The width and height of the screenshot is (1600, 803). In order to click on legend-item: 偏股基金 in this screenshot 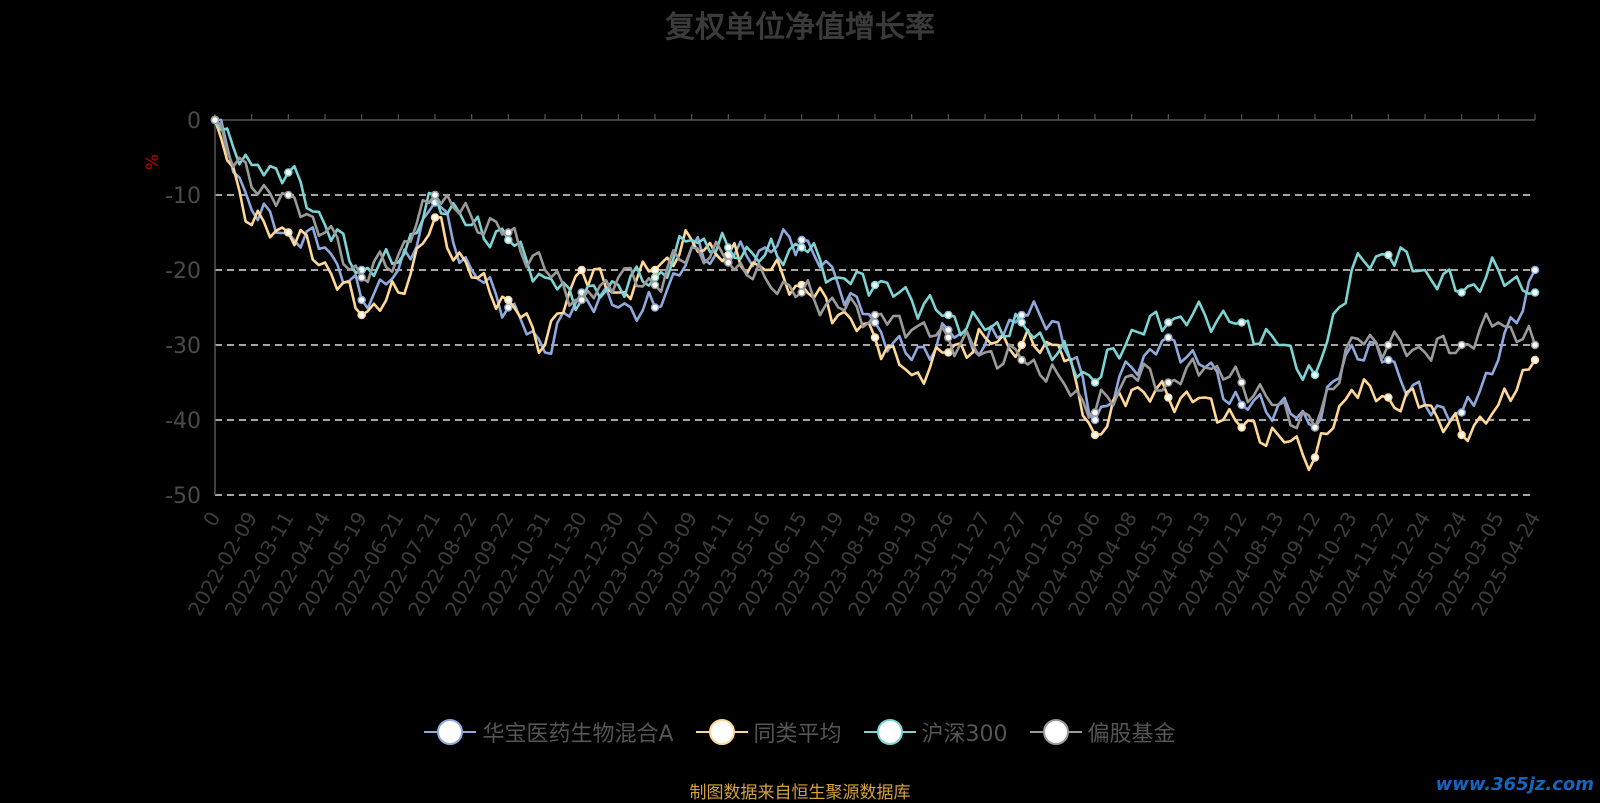, I will do `click(1102, 732)`.